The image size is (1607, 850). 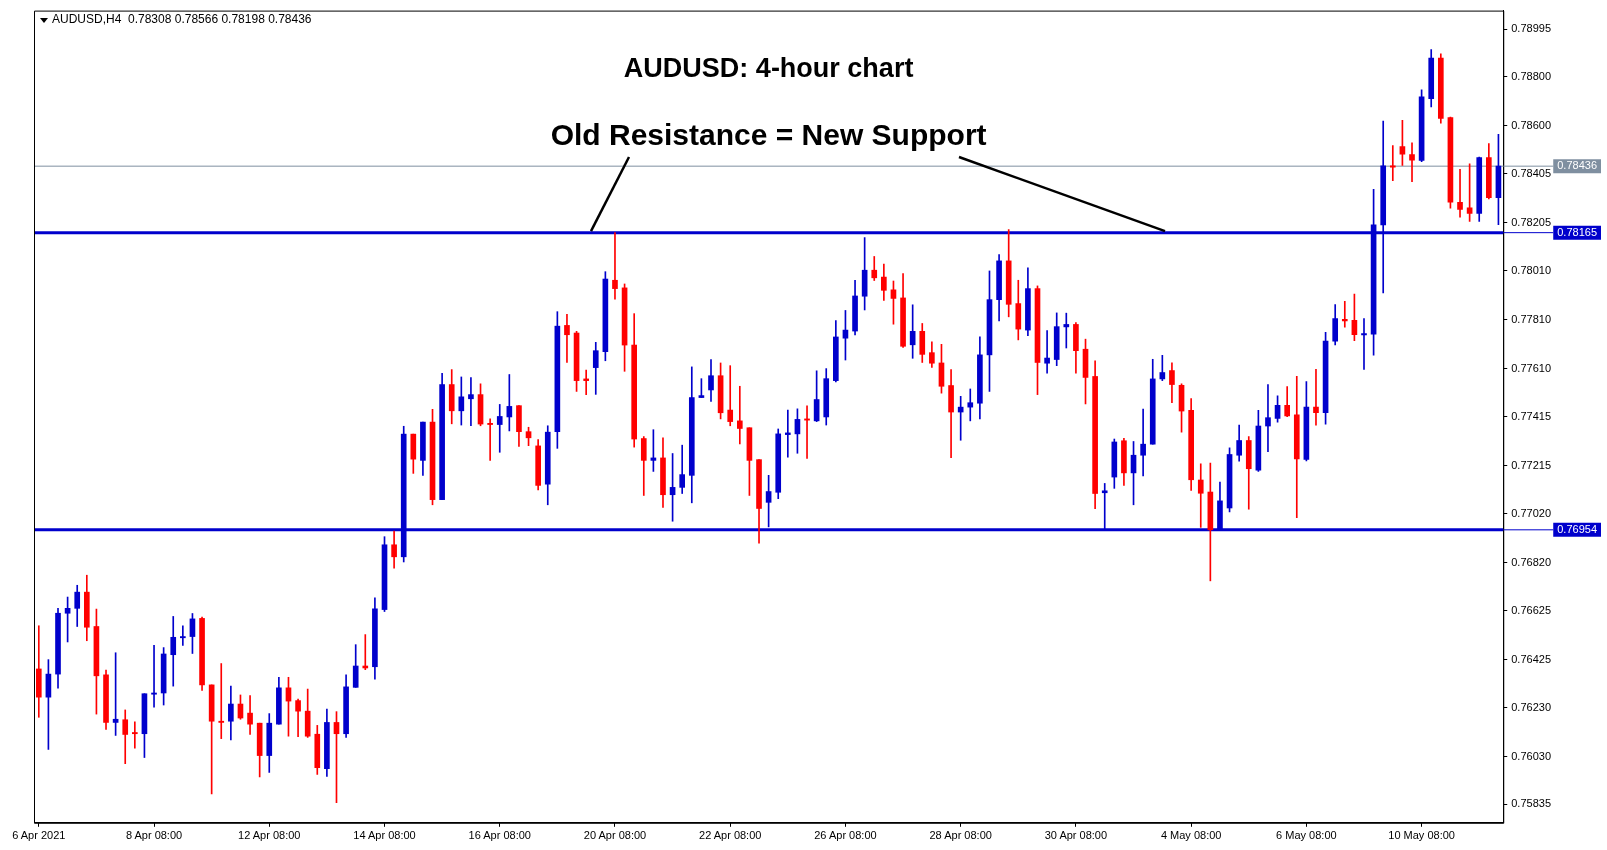 What do you see at coordinates (1531, 28) in the screenshot?
I see `y-tick-label: 0.78995` at bounding box center [1531, 28].